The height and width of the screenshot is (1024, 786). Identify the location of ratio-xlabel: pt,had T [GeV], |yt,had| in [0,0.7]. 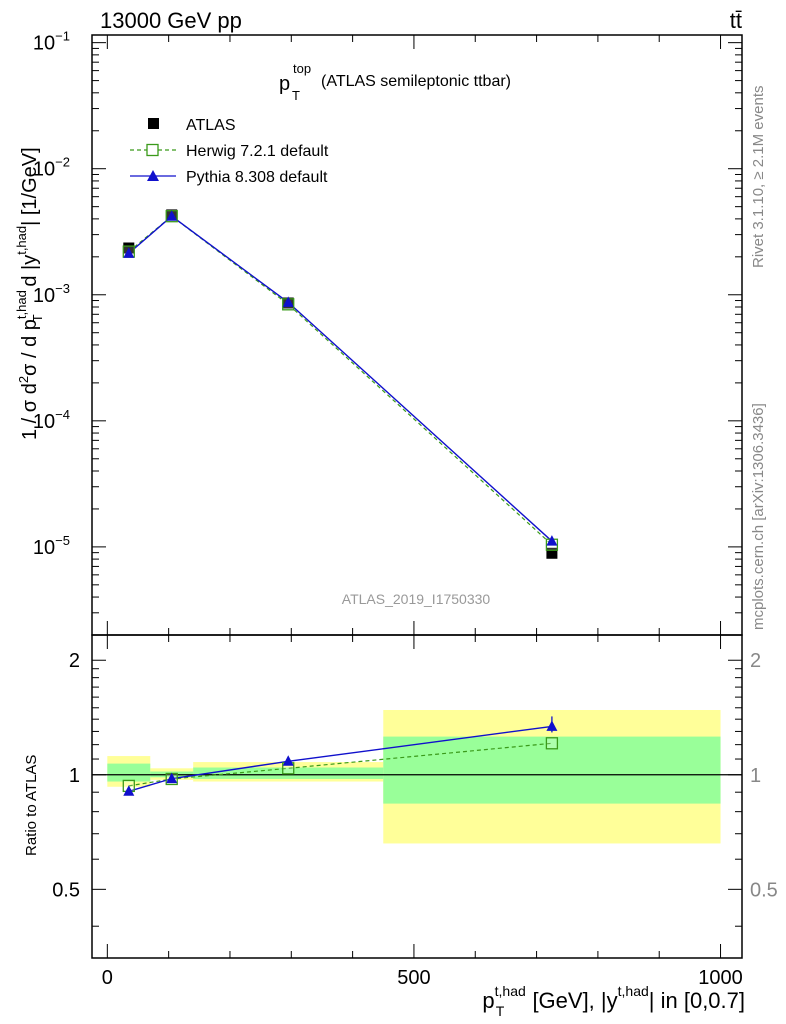
(613, 1001).